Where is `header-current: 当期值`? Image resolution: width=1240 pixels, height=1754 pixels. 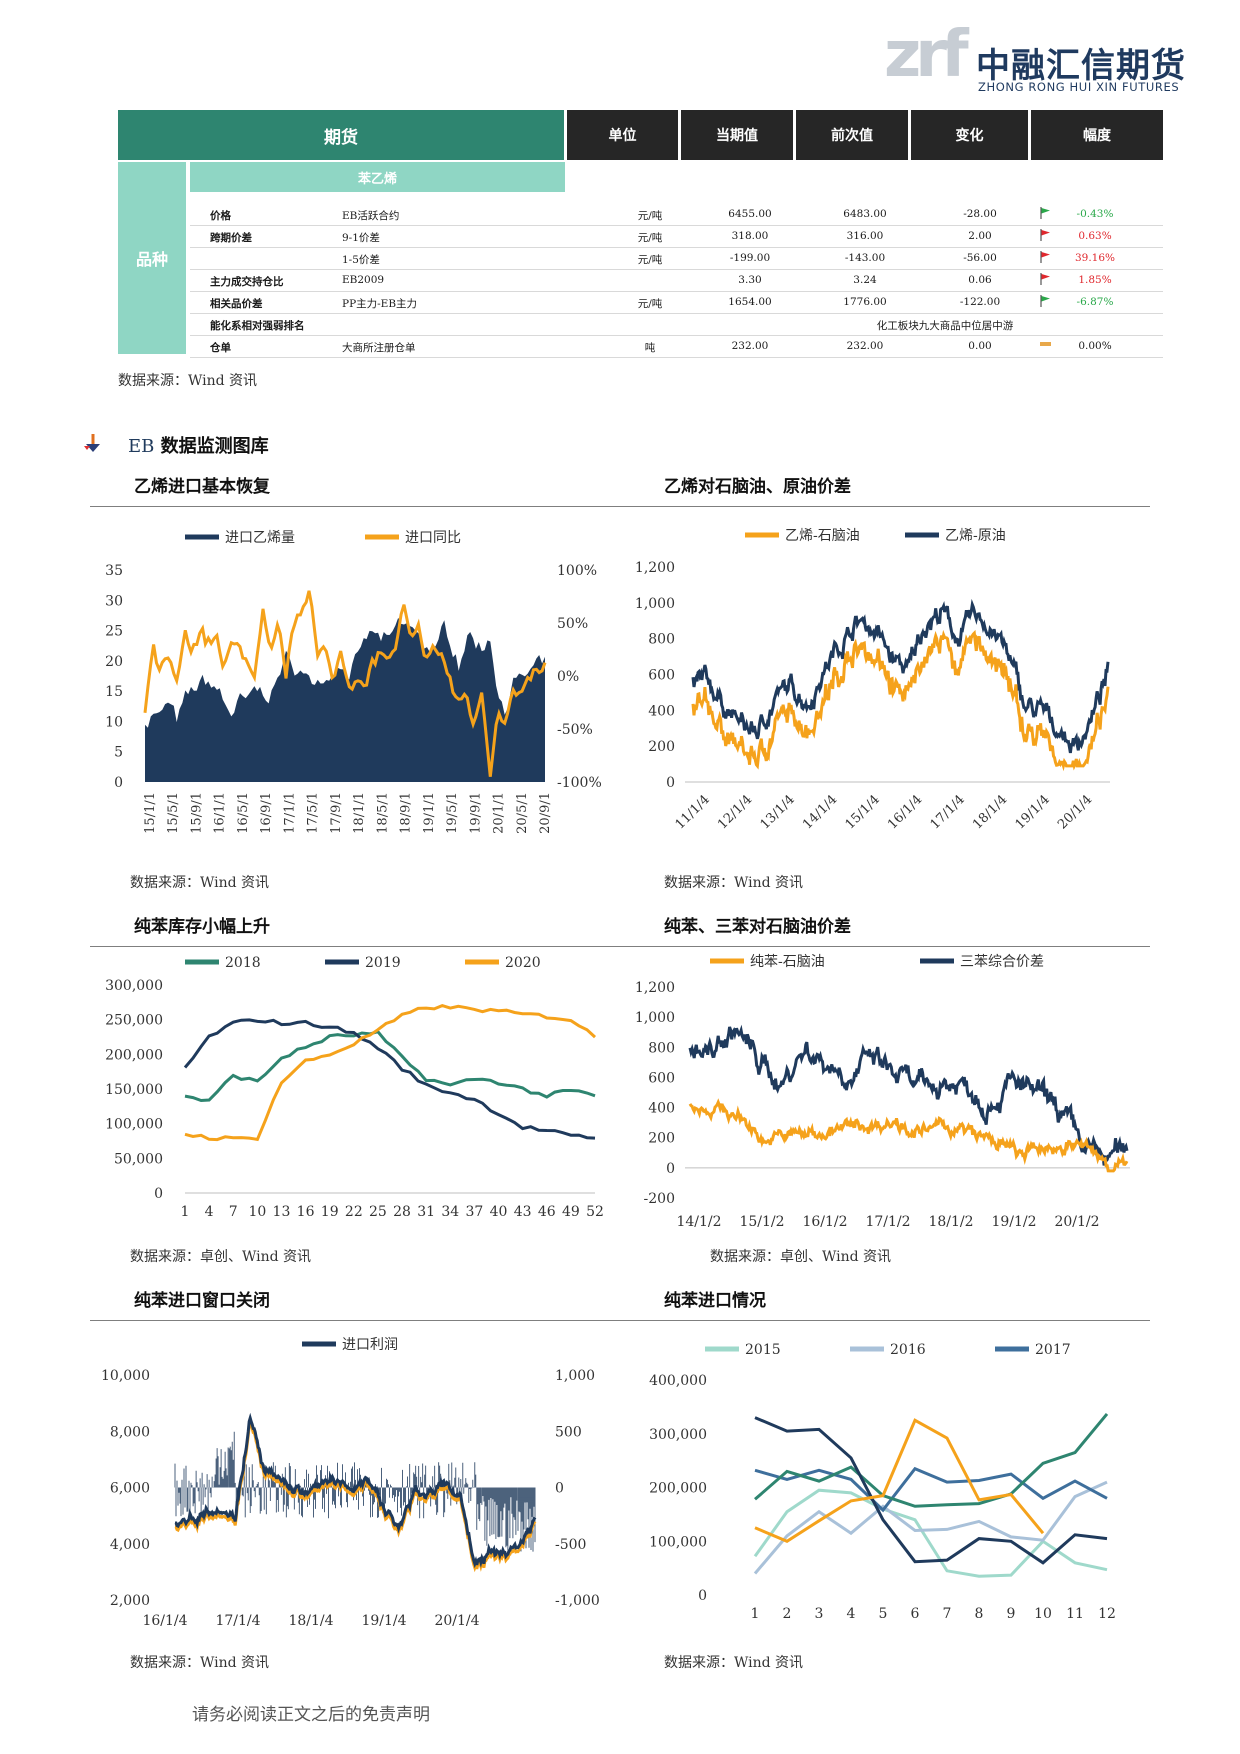
header-current: 当期值 is located at coordinates (737, 135).